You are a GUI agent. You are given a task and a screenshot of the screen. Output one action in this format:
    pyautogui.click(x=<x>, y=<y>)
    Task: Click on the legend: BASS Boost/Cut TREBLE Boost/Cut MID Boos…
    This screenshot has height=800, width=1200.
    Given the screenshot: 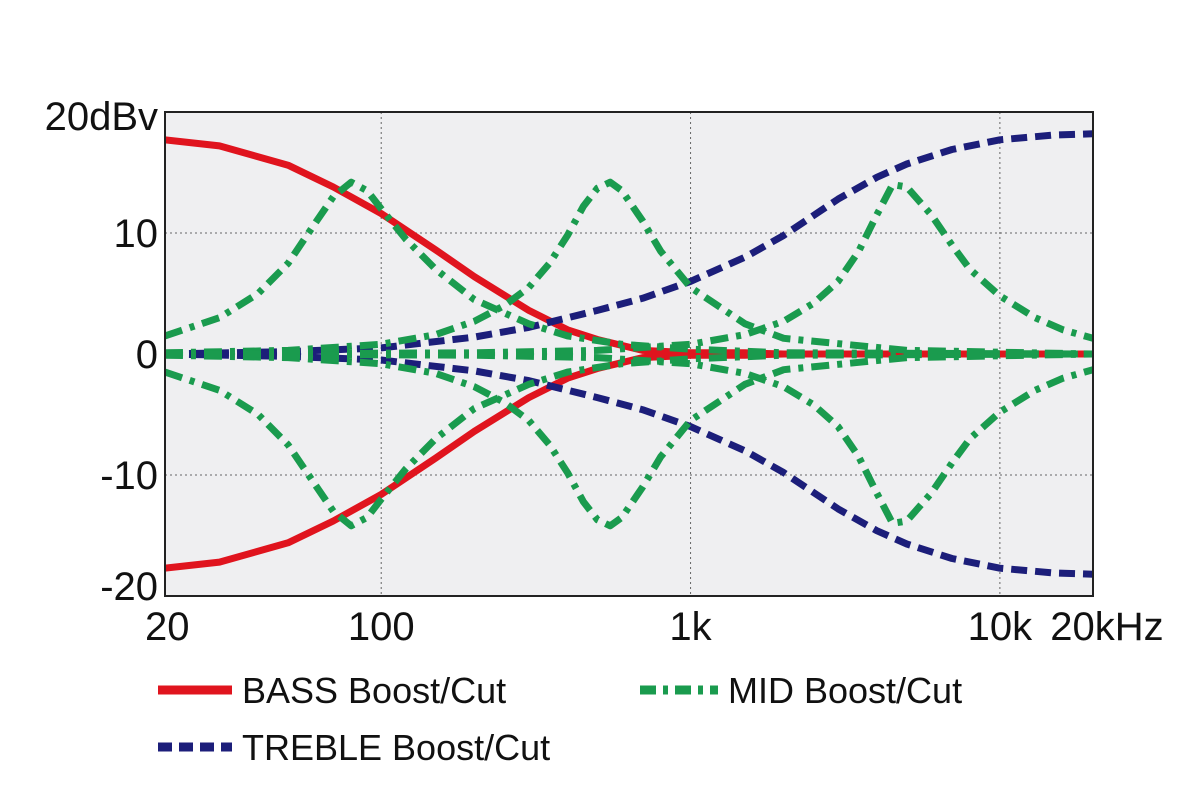 What is the action you would take?
    pyautogui.click(x=560, y=719)
    